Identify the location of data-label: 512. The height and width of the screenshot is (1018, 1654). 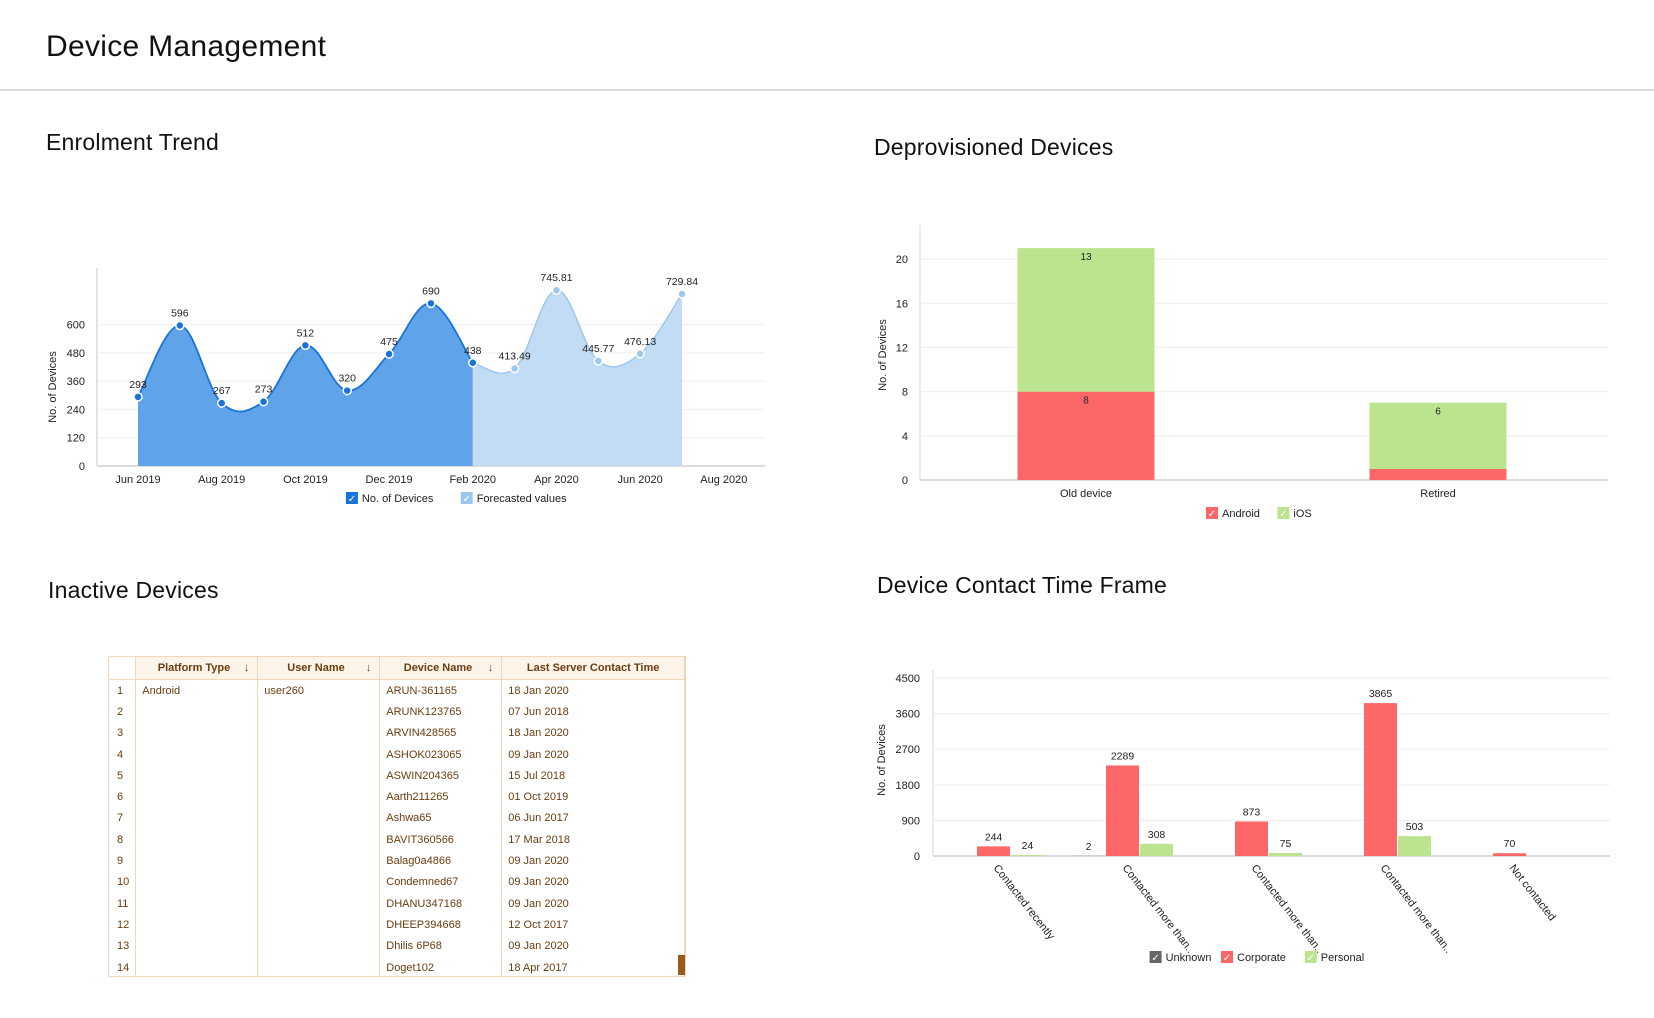
(306, 333).